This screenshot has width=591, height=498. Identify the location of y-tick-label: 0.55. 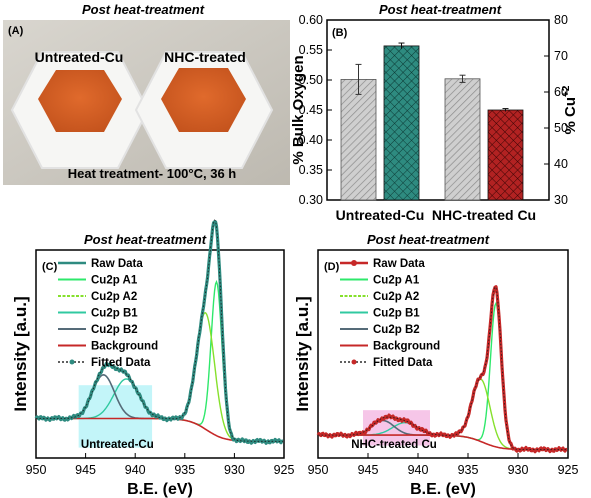
(311, 50).